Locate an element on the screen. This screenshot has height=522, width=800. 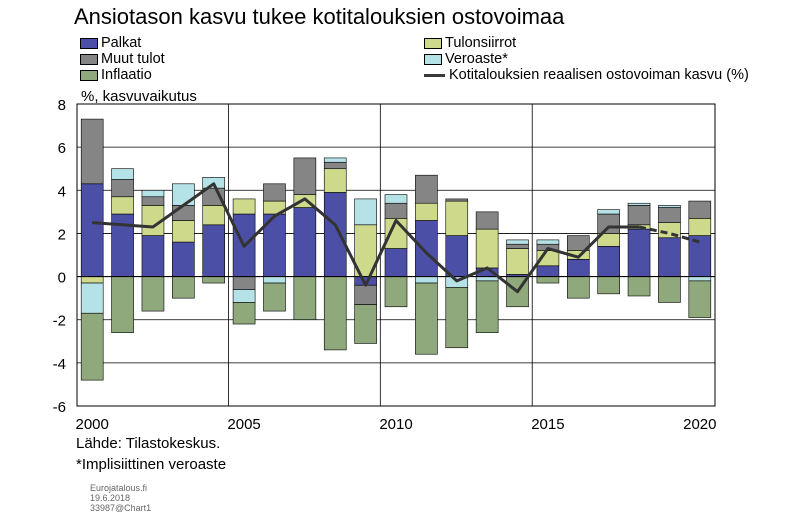
y-tick-label-4: 4 is located at coordinates (62, 191).